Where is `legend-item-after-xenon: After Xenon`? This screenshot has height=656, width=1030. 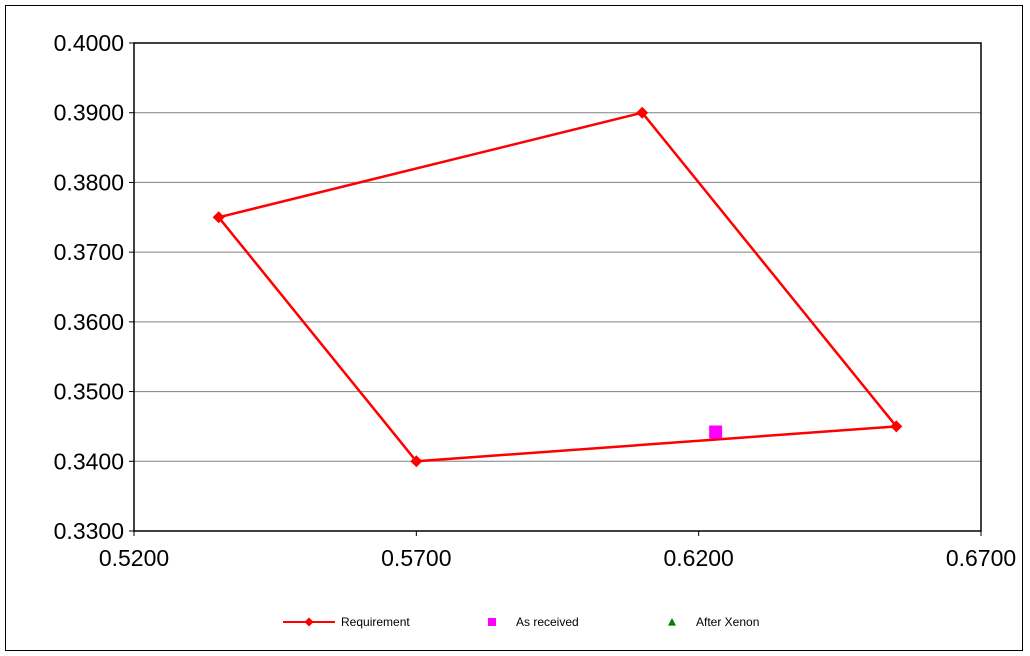 legend-item-after-xenon: After Xenon is located at coordinates (713, 622).